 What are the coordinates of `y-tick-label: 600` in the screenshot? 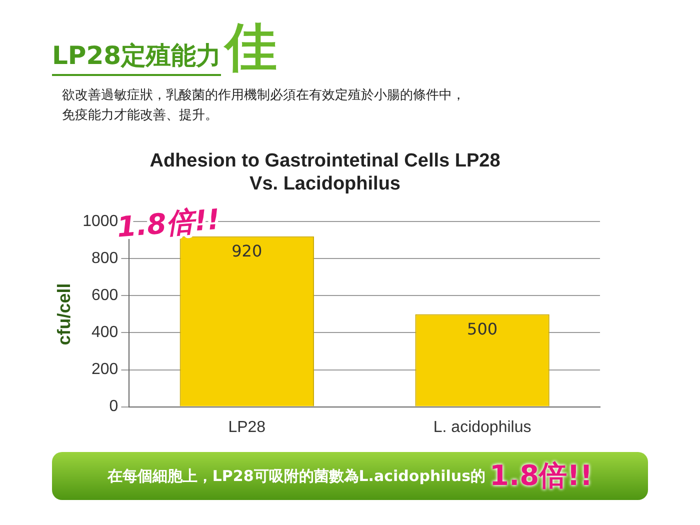 It's located at (104, 295).